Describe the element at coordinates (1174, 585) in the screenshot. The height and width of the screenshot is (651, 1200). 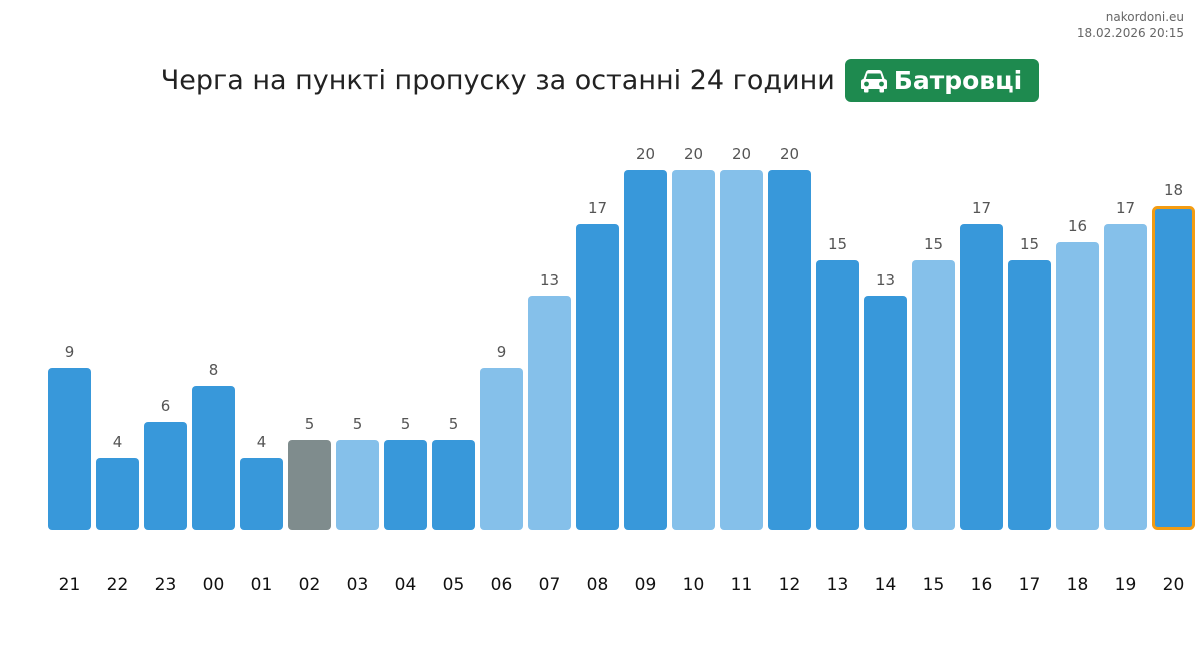
I see `x-tick-label: 20` at that location.